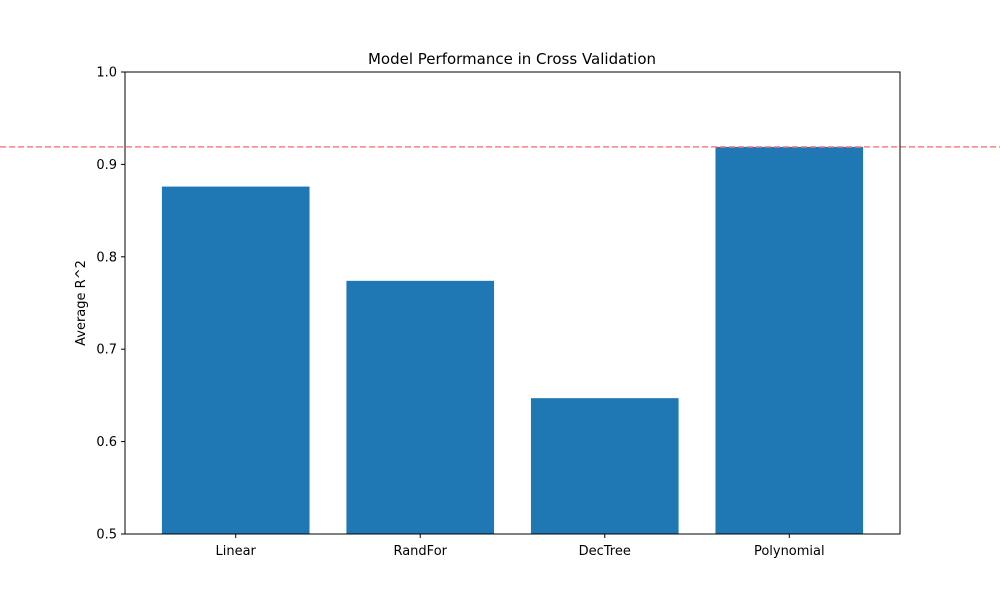 This screenshot has width=1000, height=600. Describe the element at coordinates (789, 340) in the screenshot. I see `bar-polynomial` at that location.